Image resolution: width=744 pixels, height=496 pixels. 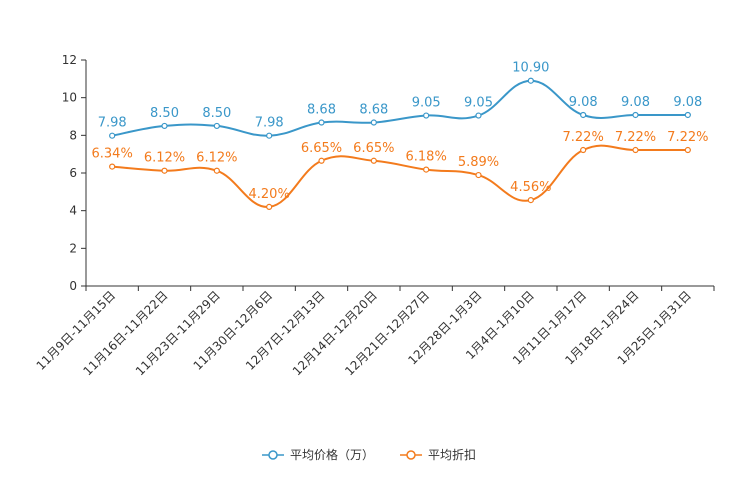 I want to click on data-label: 6.18%, so click(x=426, y=157).